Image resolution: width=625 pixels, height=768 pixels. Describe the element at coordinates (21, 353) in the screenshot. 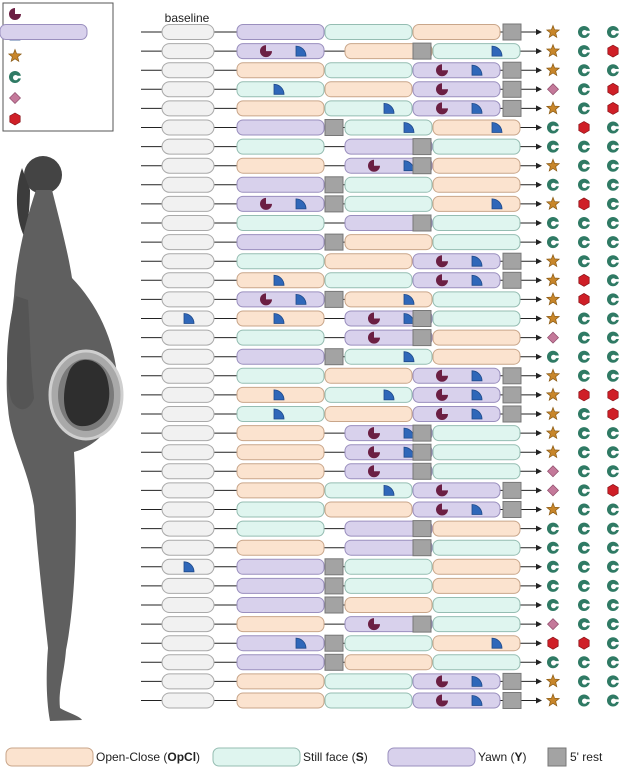

I see `arm` at that location.